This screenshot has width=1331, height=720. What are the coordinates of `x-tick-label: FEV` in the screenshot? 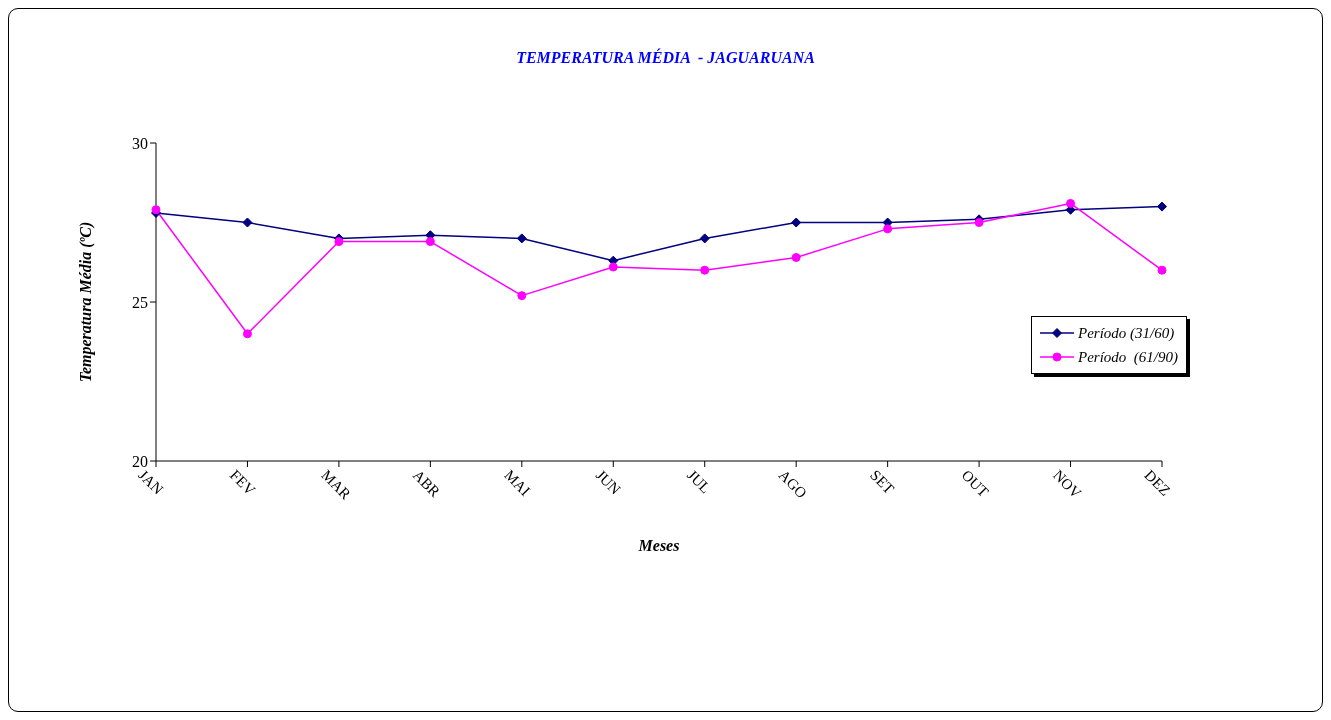 It's located at (242, 482).